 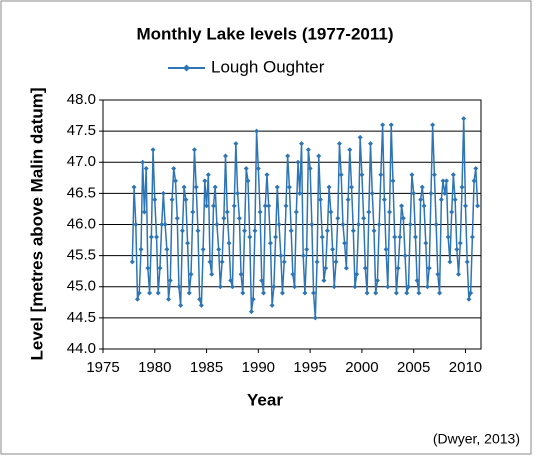 I want to click on x-tick-label: 1995, so click(x=309, y=367).